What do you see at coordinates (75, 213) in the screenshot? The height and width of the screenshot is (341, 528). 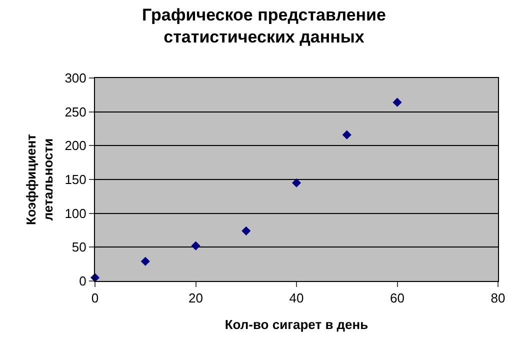 I see `y-tick-label: 100` at bounding box center [75, 213].